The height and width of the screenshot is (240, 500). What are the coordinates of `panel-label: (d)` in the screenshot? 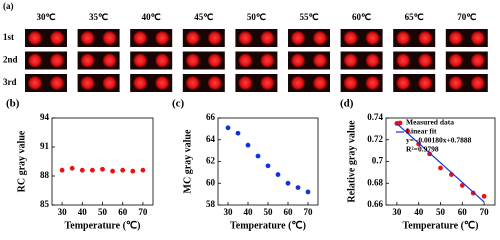 It's located at (347, 104).